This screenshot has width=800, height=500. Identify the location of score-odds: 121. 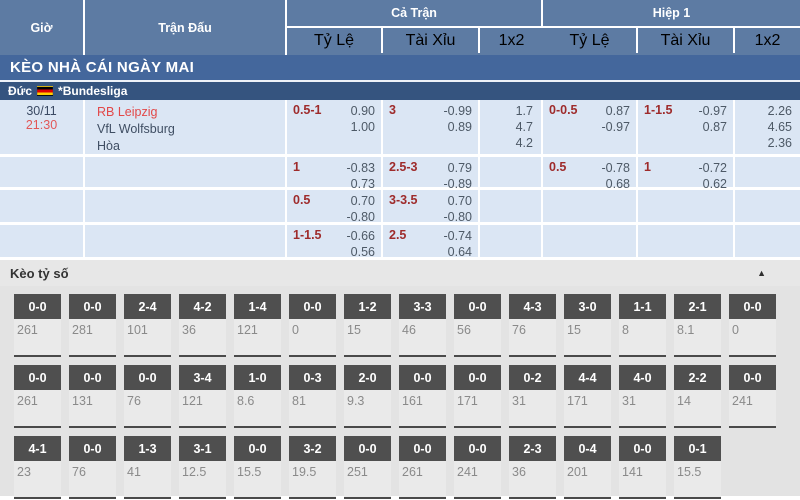
(192, 401).